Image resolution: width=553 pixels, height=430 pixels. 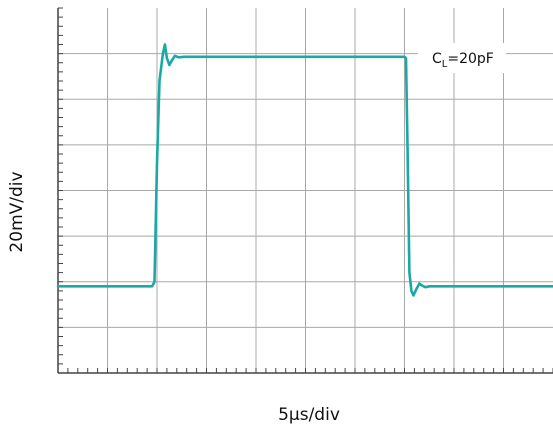 What do you see at coordinates (470, 59) in the screenshot?
I see `annotation-value: =20pF` at bounding box center [470, 59].